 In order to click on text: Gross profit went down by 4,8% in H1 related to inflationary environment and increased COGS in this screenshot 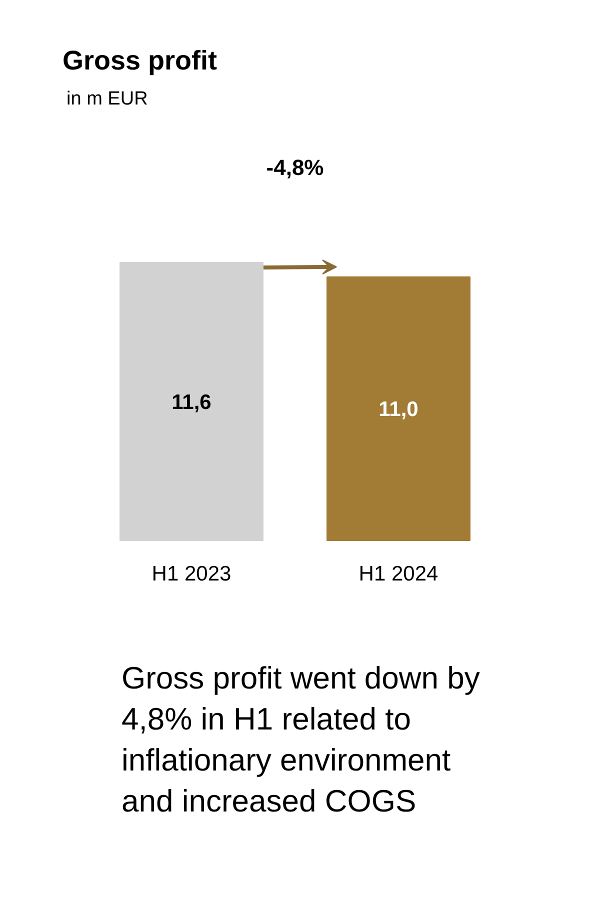, I will do `click(301, 739)`.